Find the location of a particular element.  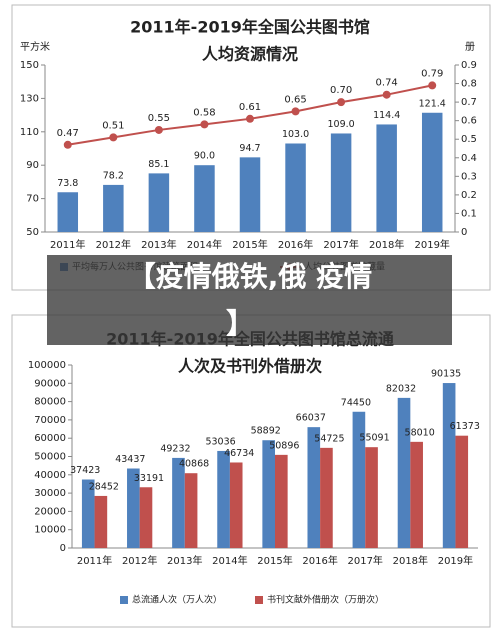

value-label: 33191 is located at coordinates (149, 478).